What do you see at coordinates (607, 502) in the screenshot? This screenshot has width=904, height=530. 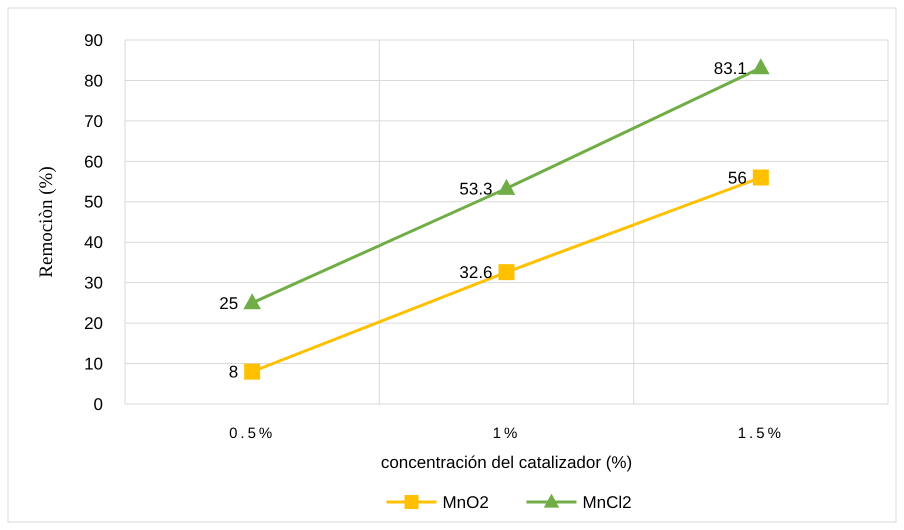 I see `legend-label: MnCl2` at bounding box center [607, 502].